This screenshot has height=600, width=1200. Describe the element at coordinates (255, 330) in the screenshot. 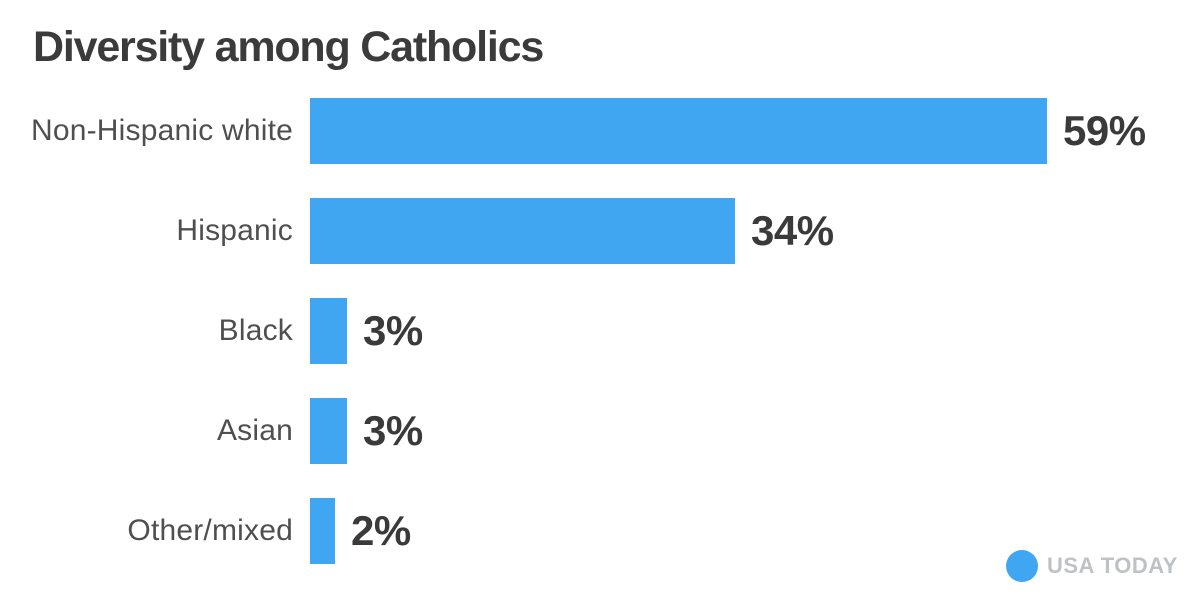

I see `category-label: Black` at that location.